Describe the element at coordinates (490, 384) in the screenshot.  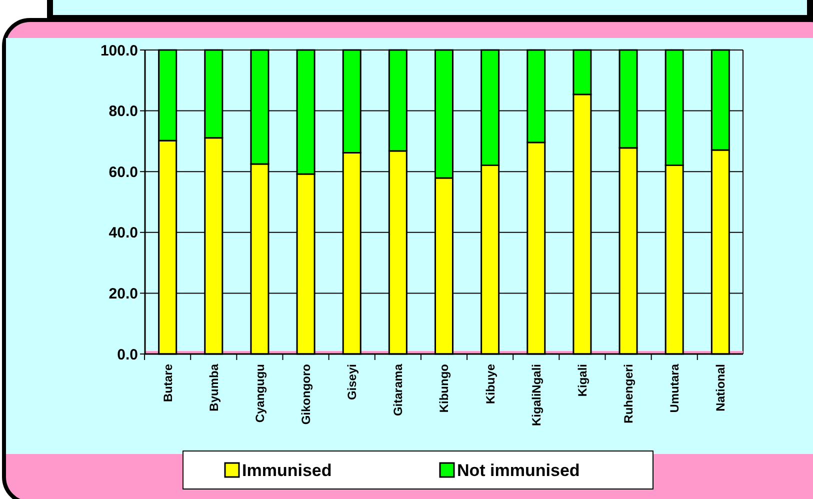
I see `x-tick-label: Kibuye` at that location.